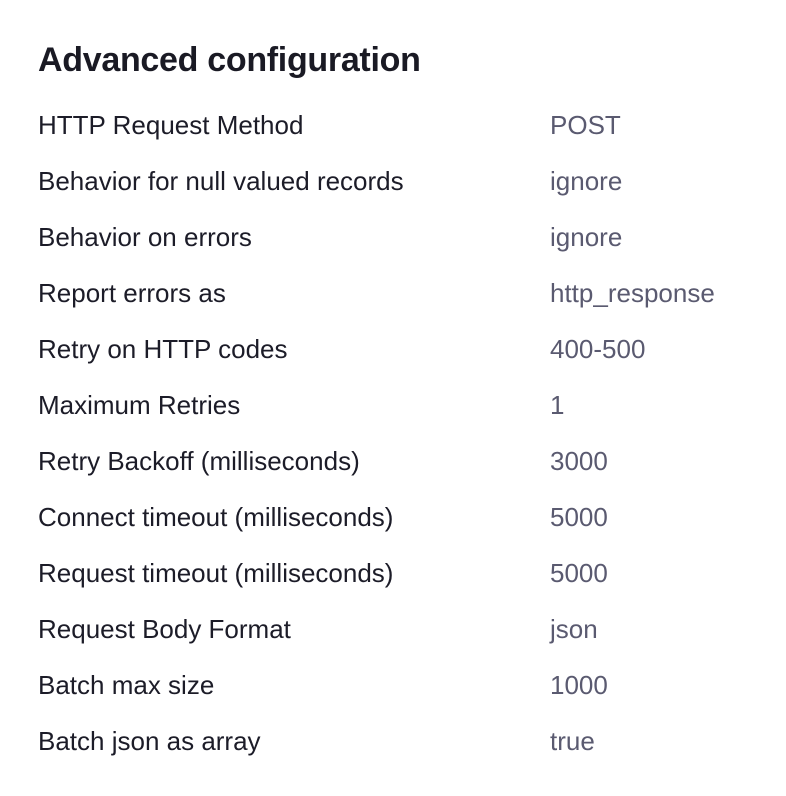 The height and width of the screenshot is (796, 786). Describe the element at coordinates (398, 741) in the screenshot. I see `config-row: Batch json as array true` at that location.